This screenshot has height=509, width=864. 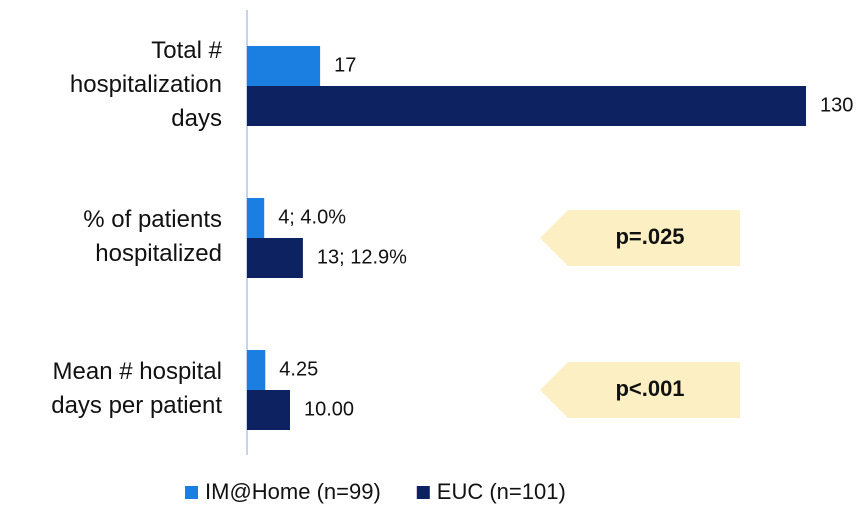 What do you see at coordinates (196, 118) in the screenshot?
I see `category-line: days` at bounding box center [196, 118].